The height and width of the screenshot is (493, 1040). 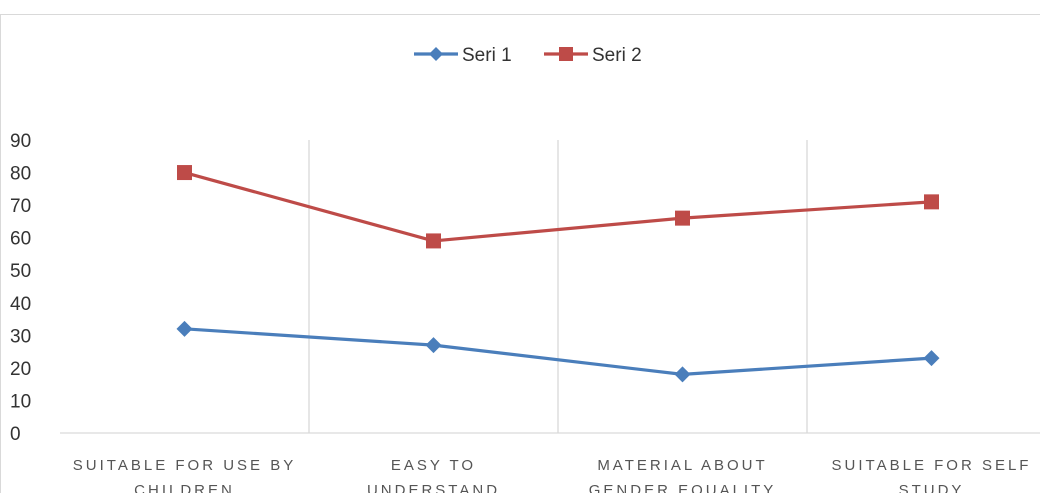 What do you see at coordinates (184, 487) in the screenshot?
I see `x-category-label: CHILDREN` at bounding box center [184, 487].